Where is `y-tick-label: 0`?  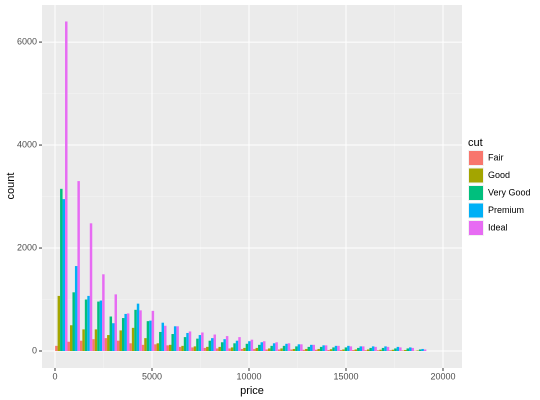 y-tick-label: 0 is located at coordinates (34, 350).